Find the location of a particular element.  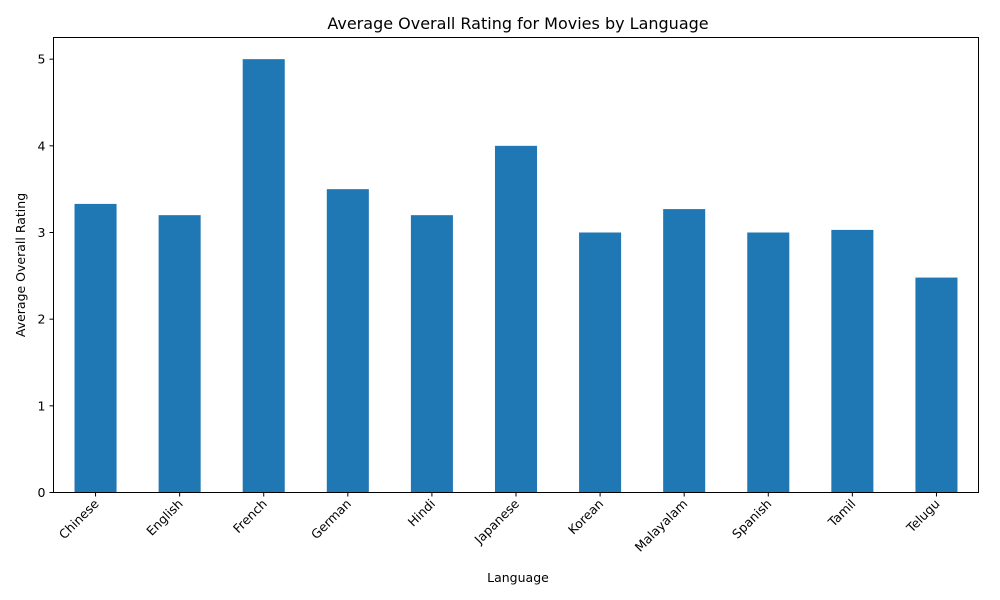

x-tick-label: Hindi is located at coordinates (421, 512).